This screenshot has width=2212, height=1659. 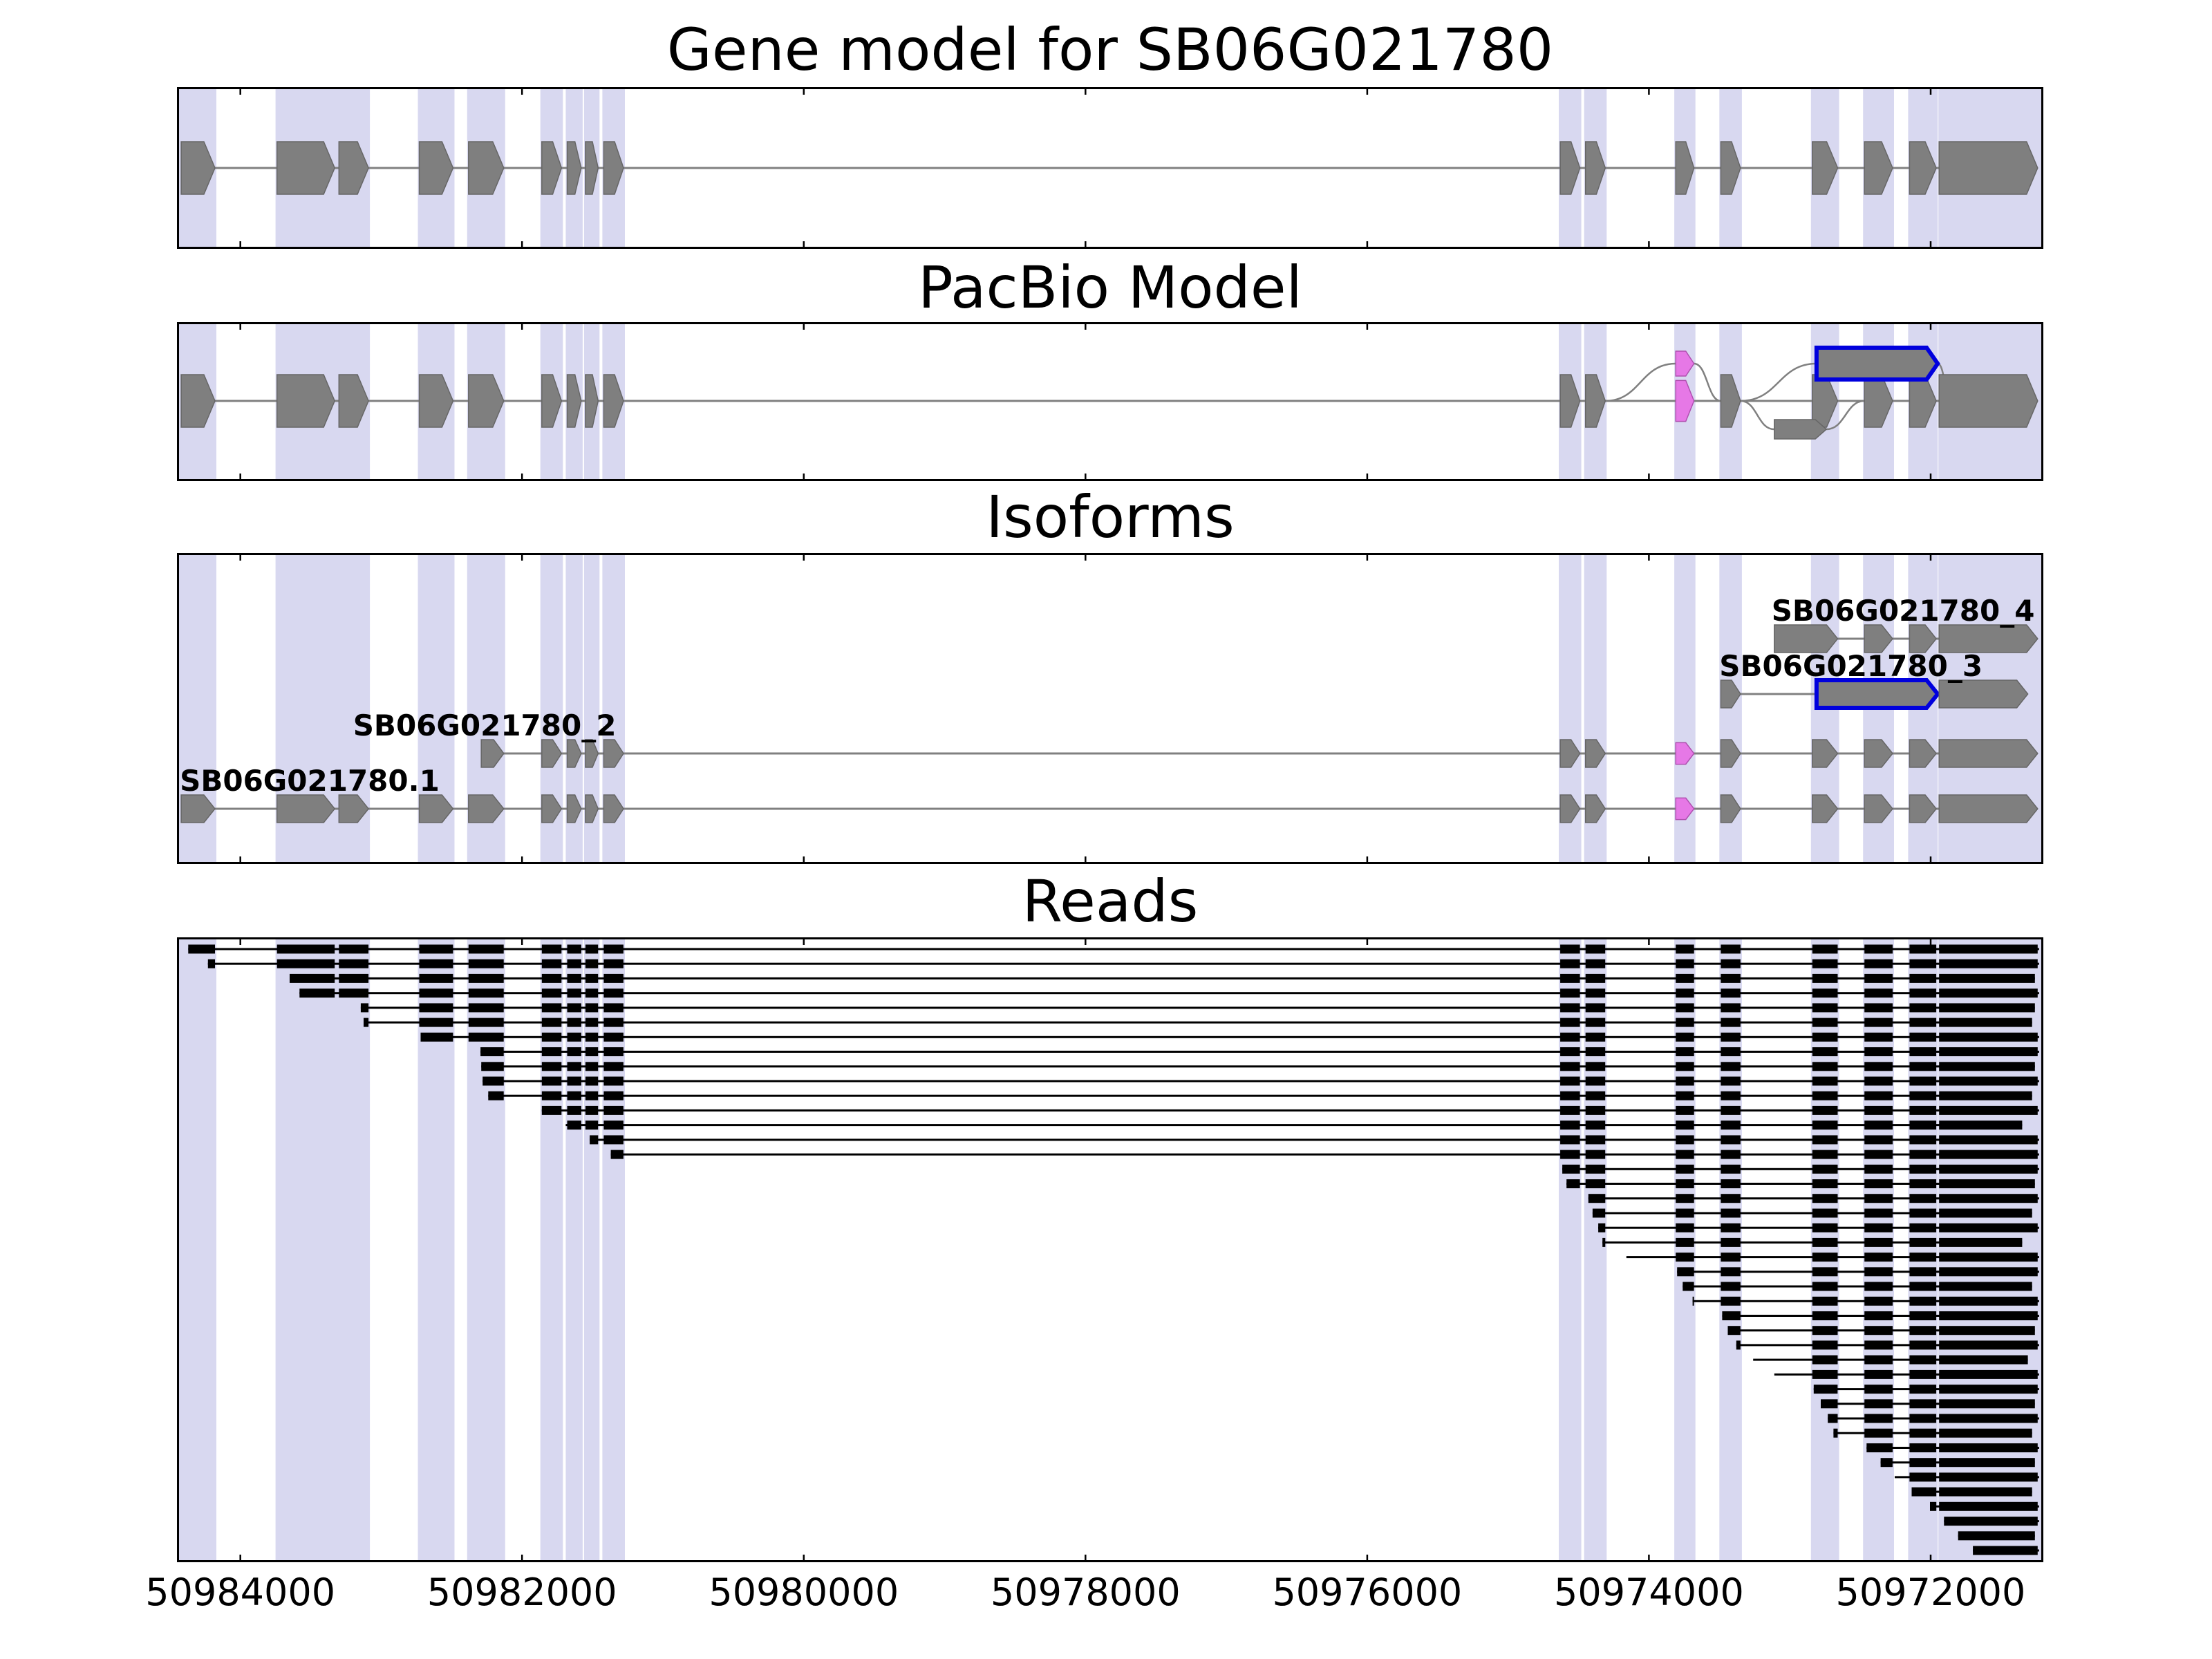 What do you see at coordinates (1779, 382) in the screenshot?
I see `splice-arc` at bounding box center [1779, 382].